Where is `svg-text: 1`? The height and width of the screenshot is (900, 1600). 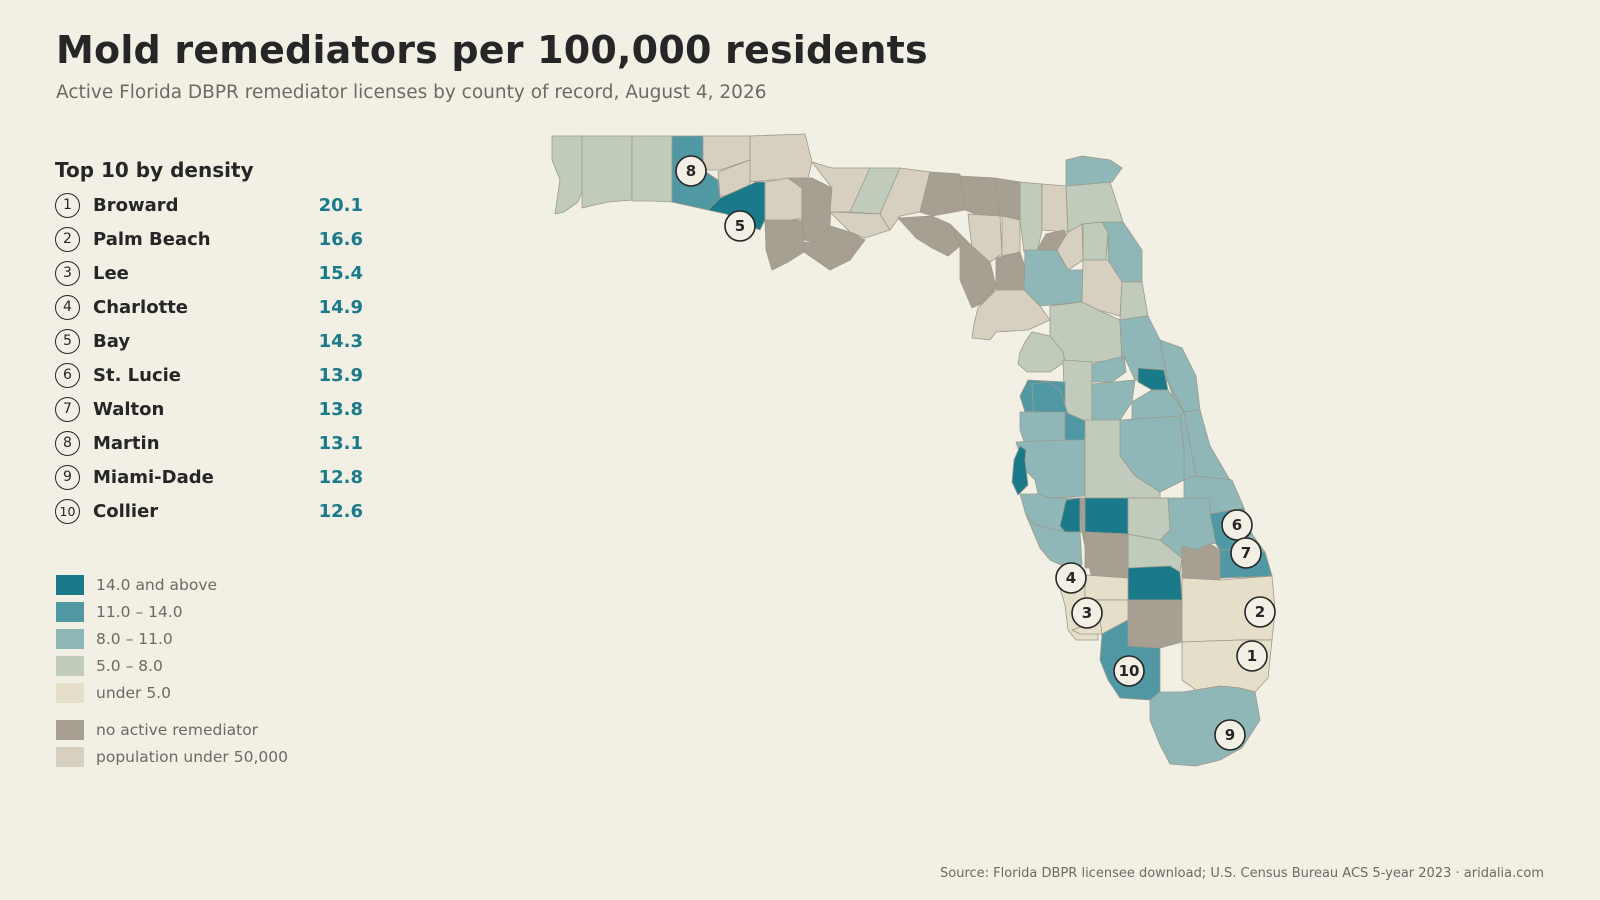 svg-text: 1 is located at coordinates (1252, 656).